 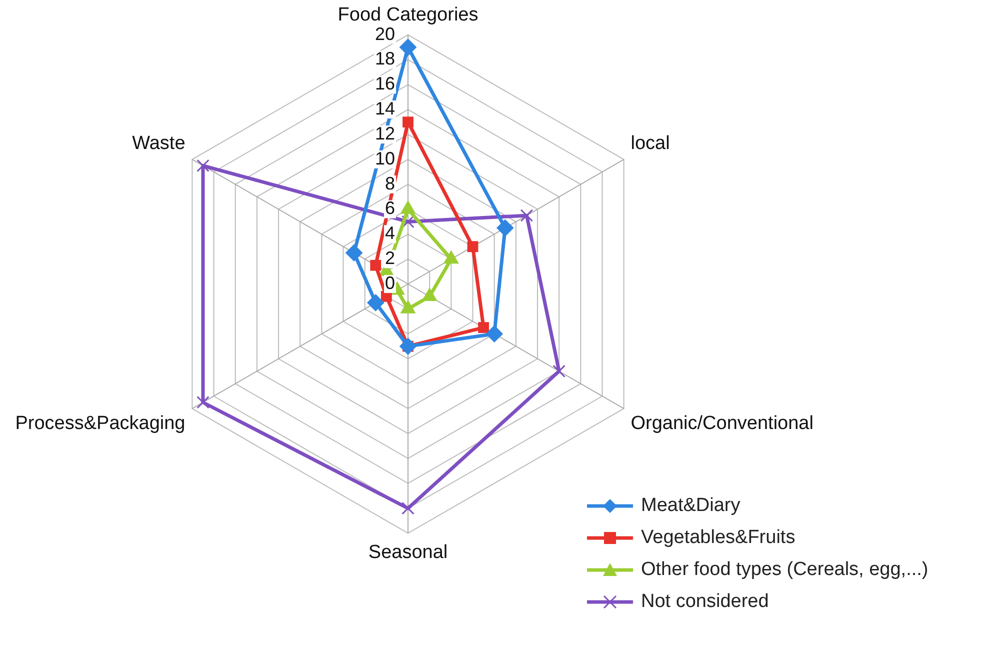 What do you see at coordinates (705, 602) in the screenshot?
I see `legend-label: Not considered` at bounding box center [705, 602].